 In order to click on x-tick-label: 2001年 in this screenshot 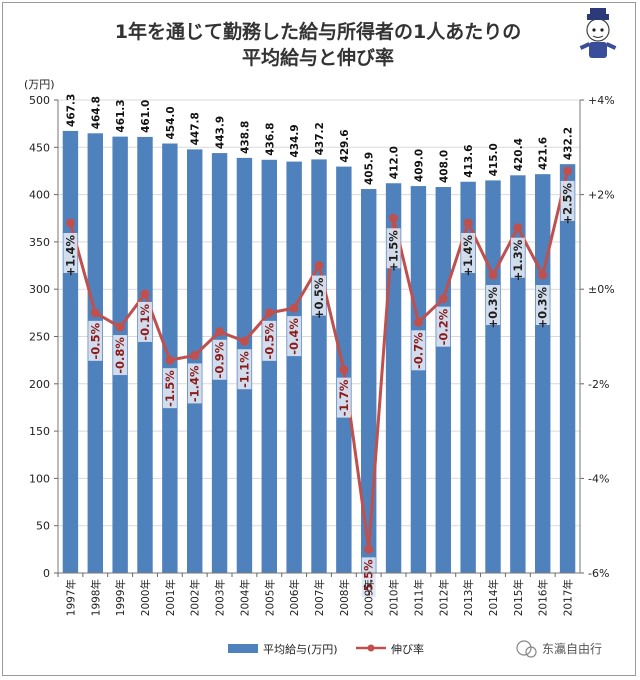, I will do `click(170, 597)`.